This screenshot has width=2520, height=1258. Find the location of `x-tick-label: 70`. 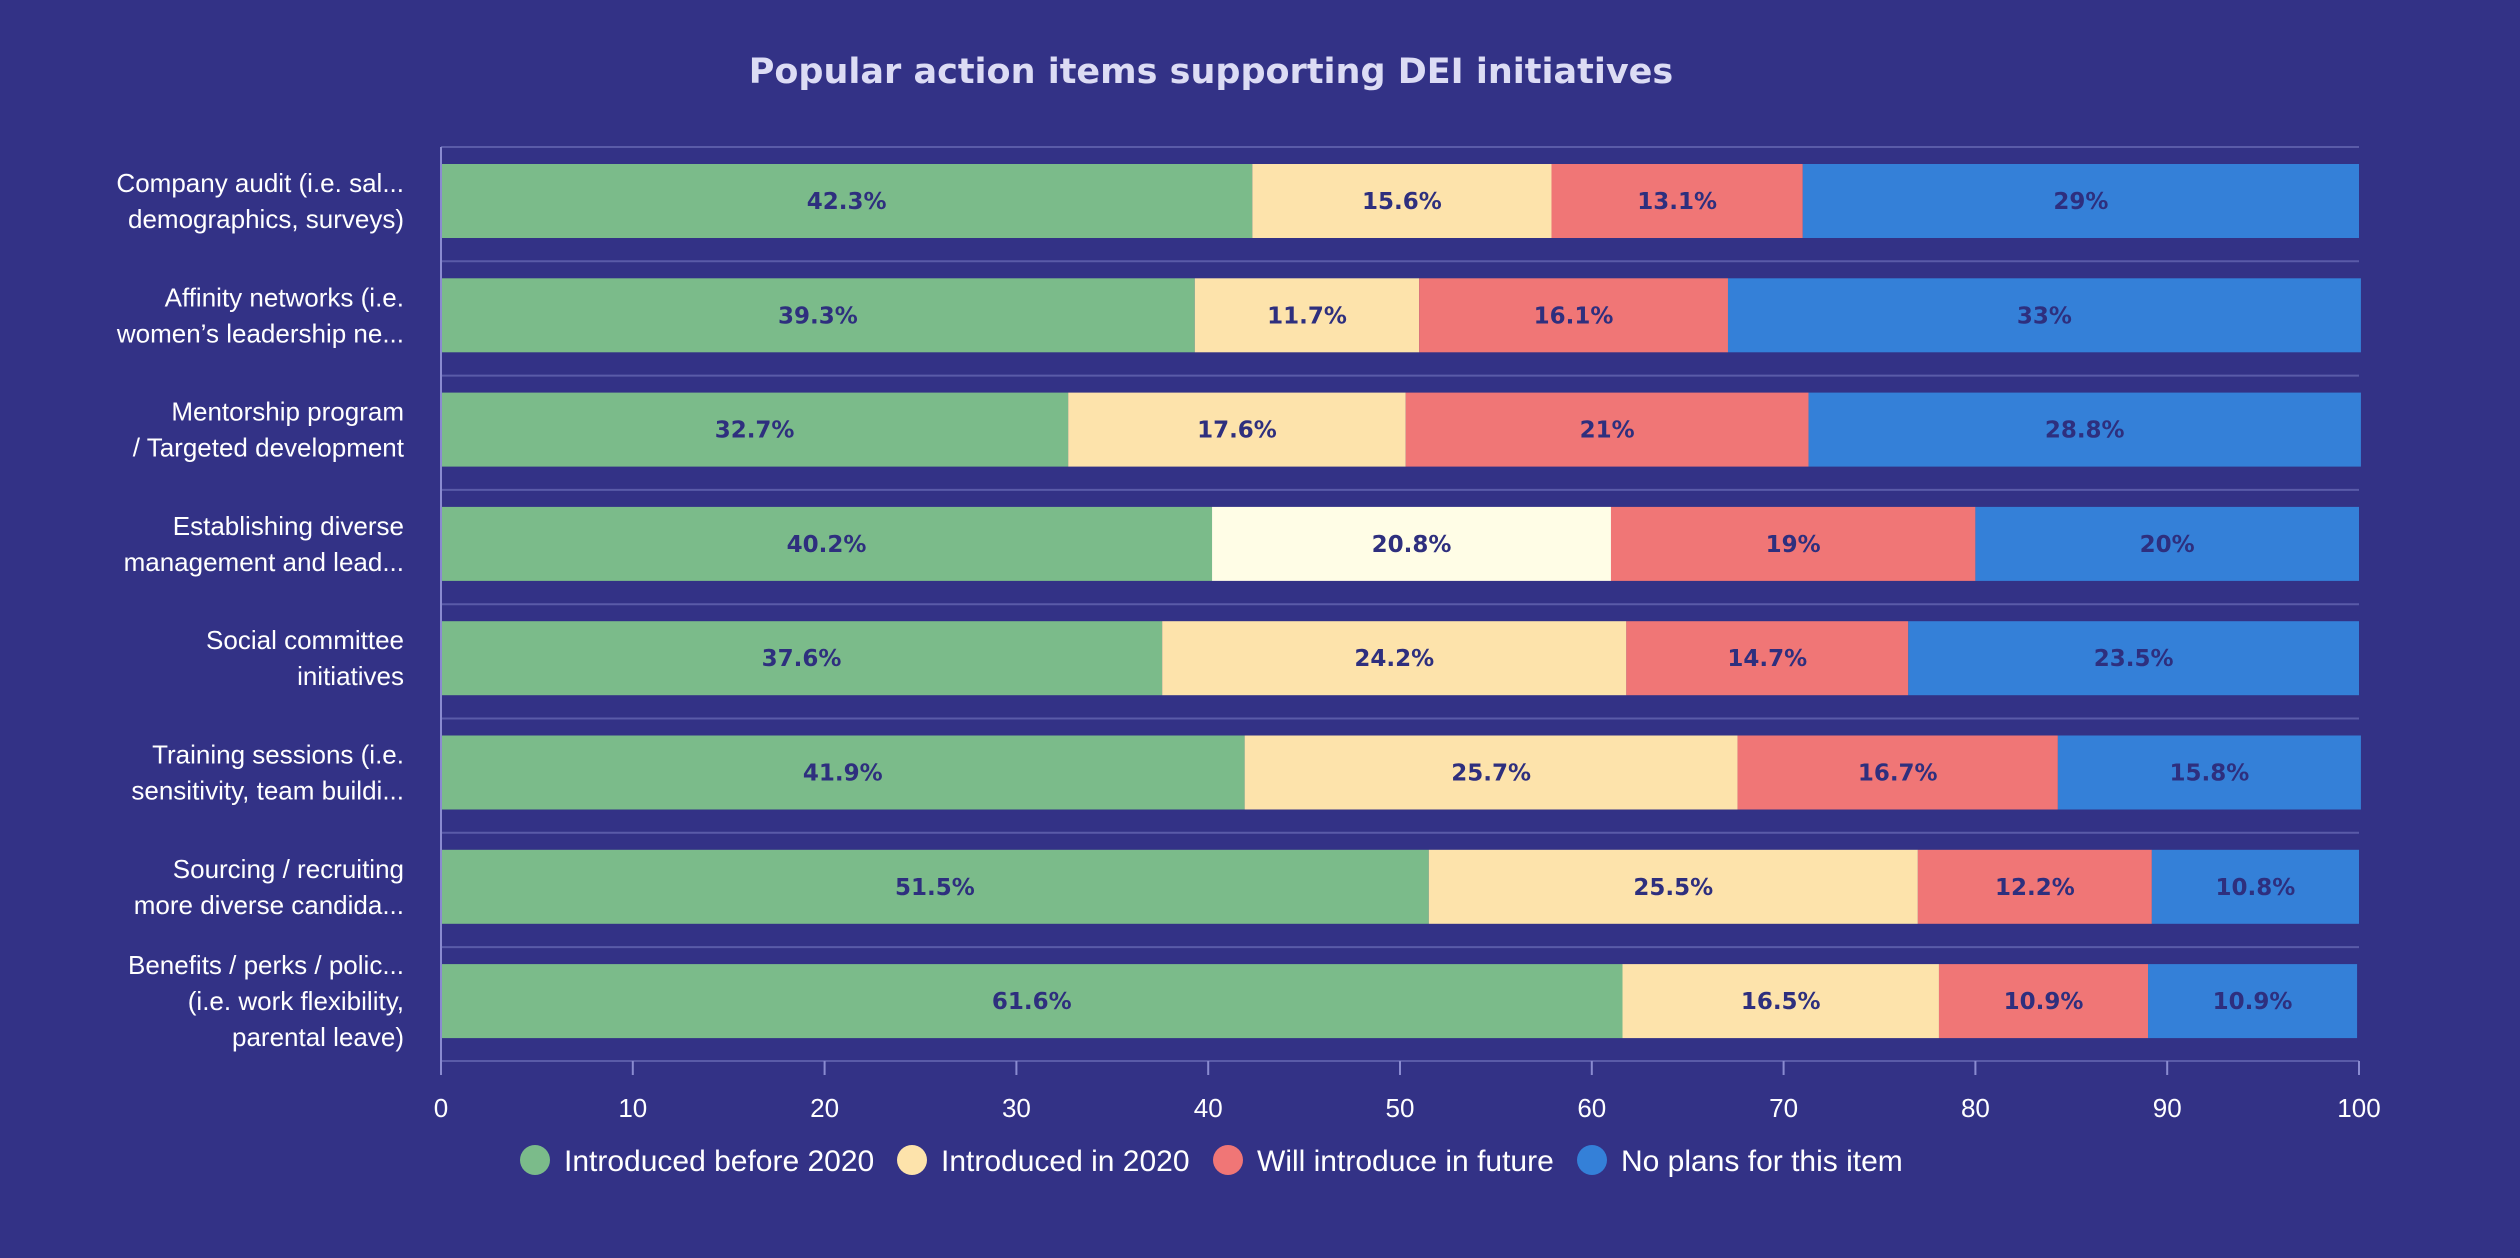

x-tick-label: 70 is located at coordinates (1783, 1108).